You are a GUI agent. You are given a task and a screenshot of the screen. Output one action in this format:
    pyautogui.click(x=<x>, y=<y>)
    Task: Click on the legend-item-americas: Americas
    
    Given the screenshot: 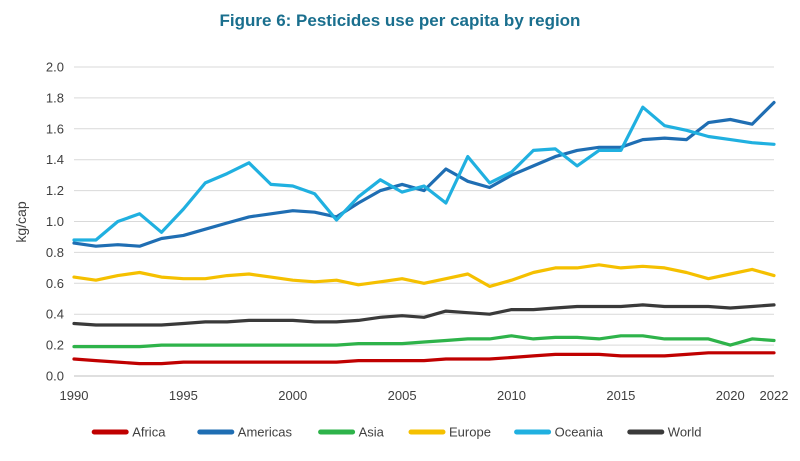 What is the action you would take?
    pyautogui.click(x=245, y=432)
    